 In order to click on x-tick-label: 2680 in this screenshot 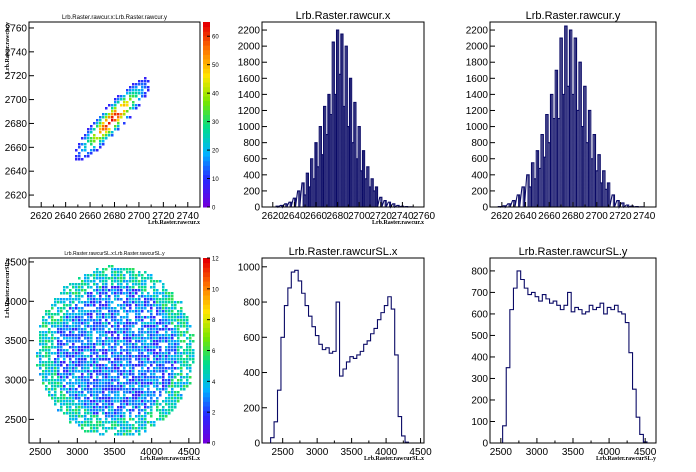, I will do `click(114, 216)`.